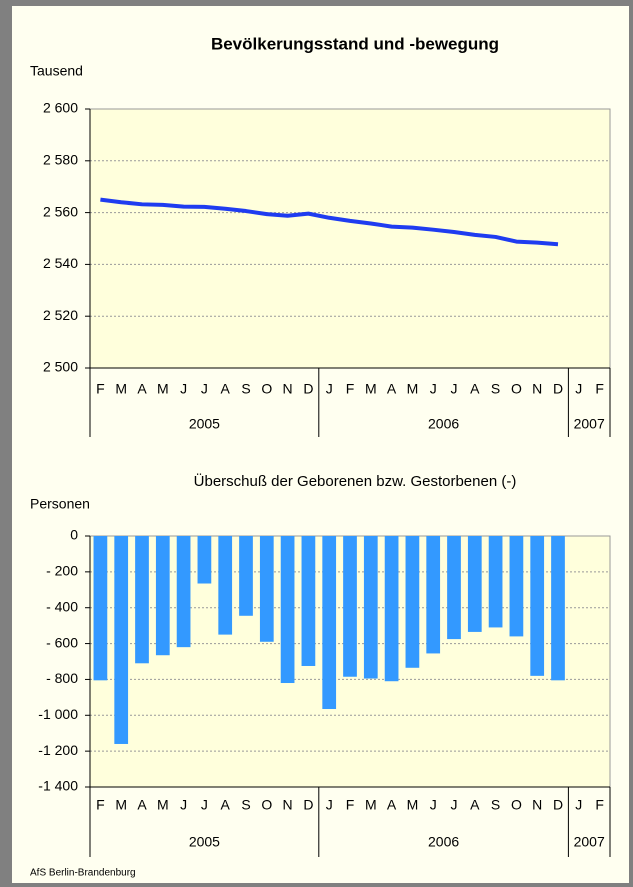 Image resolution: width=633 pixels, height=887 pixels. What do you see at coordinates (58, 786) in the screenshot?
I see `y-tick-label: -1 400` at bounding box center [58, 786].